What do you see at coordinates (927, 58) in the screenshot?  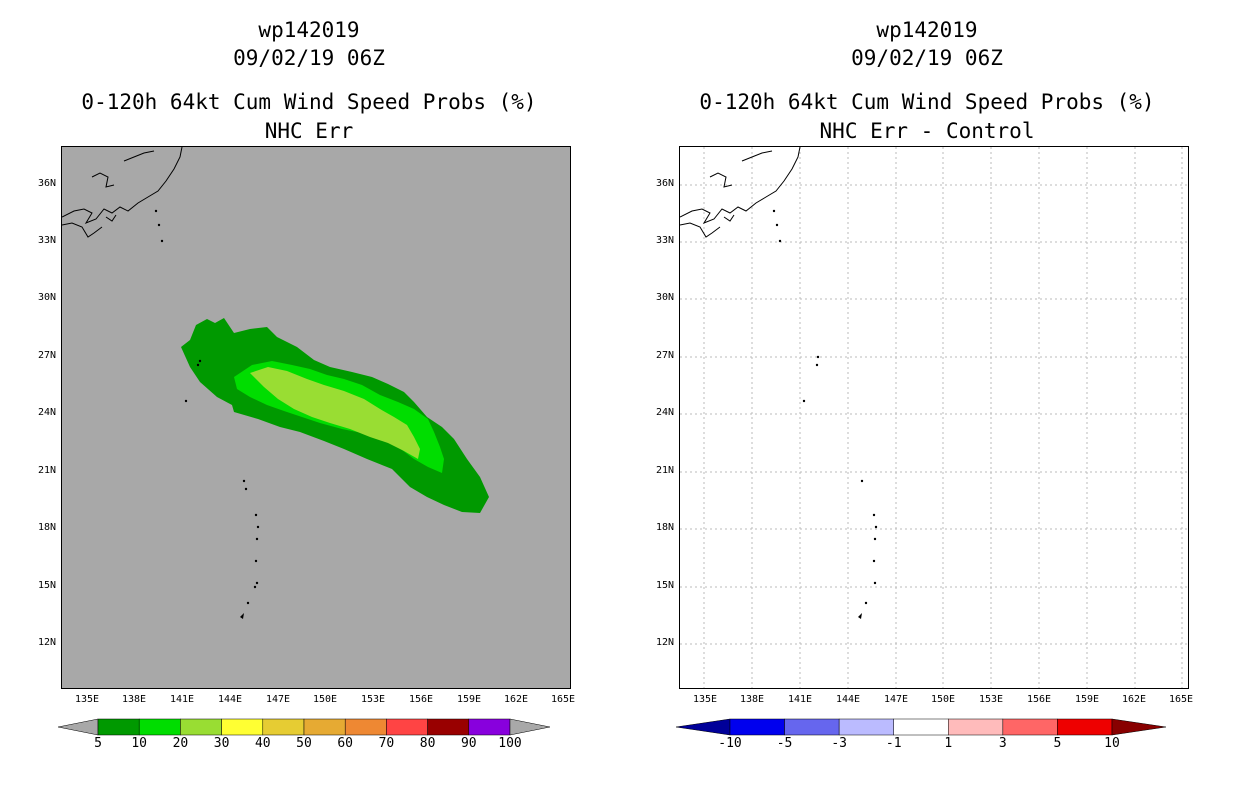 I see `datetime-right: 09/02/19 06Z` at bounding box center [927, 58].